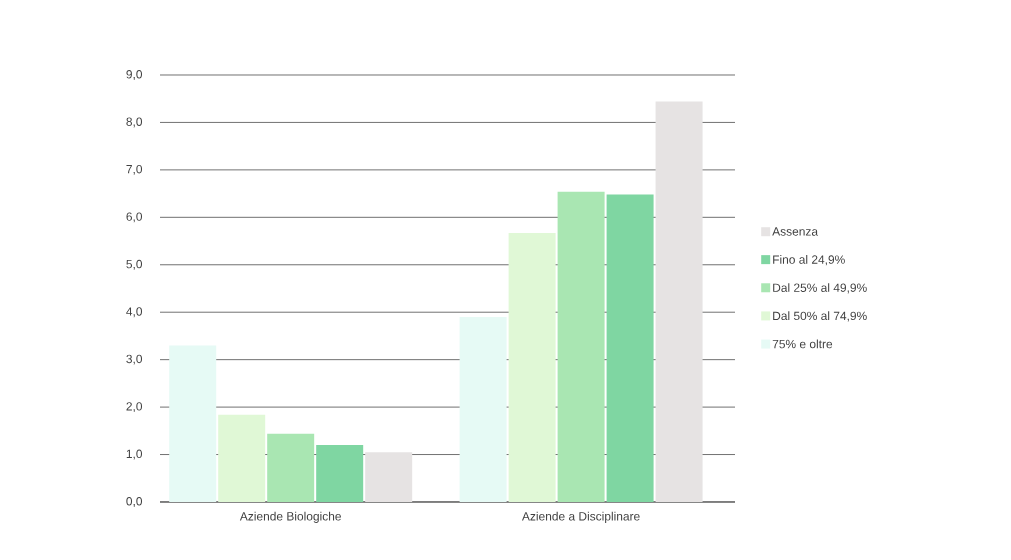 Image resolution: width=1011 pixels, height=560 pixels. What do you see at coordinates (802, 344) in the screenshot?
I see `legend-label: 75% e oltre` at bounding box center [802, 344].